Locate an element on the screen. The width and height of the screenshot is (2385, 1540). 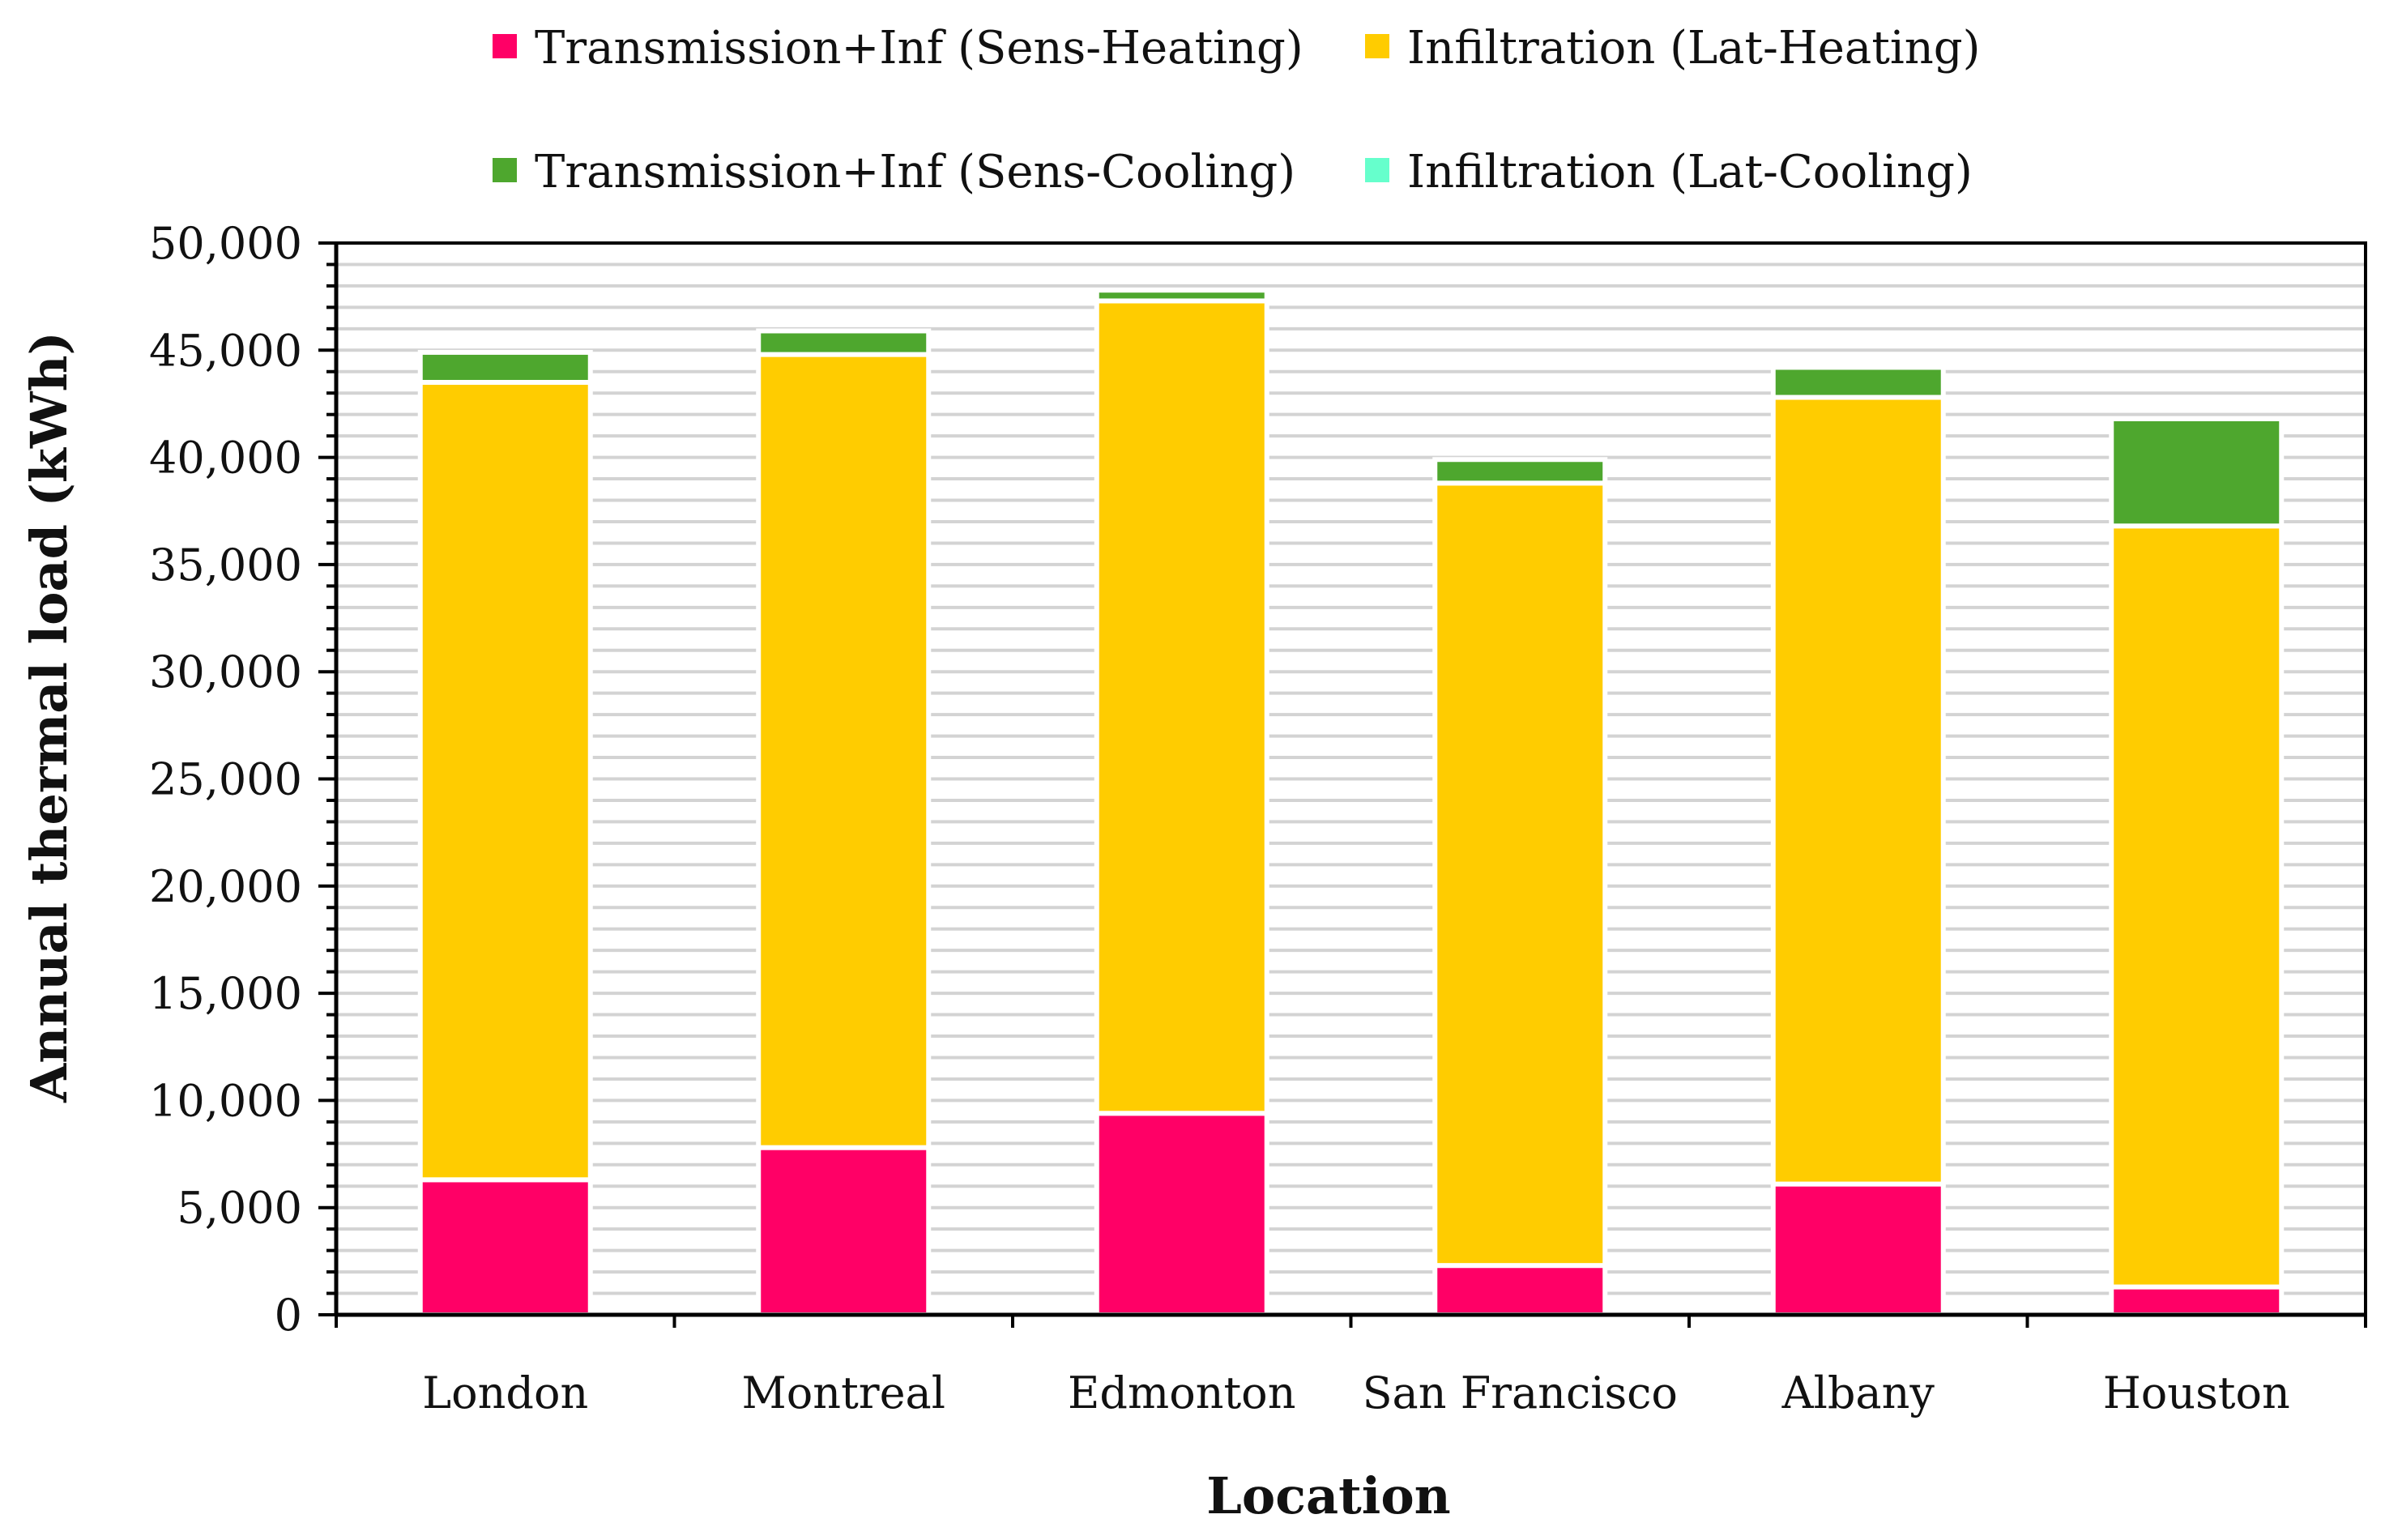
y-tick-label: 30,000 is located at coordinates (225, 671).